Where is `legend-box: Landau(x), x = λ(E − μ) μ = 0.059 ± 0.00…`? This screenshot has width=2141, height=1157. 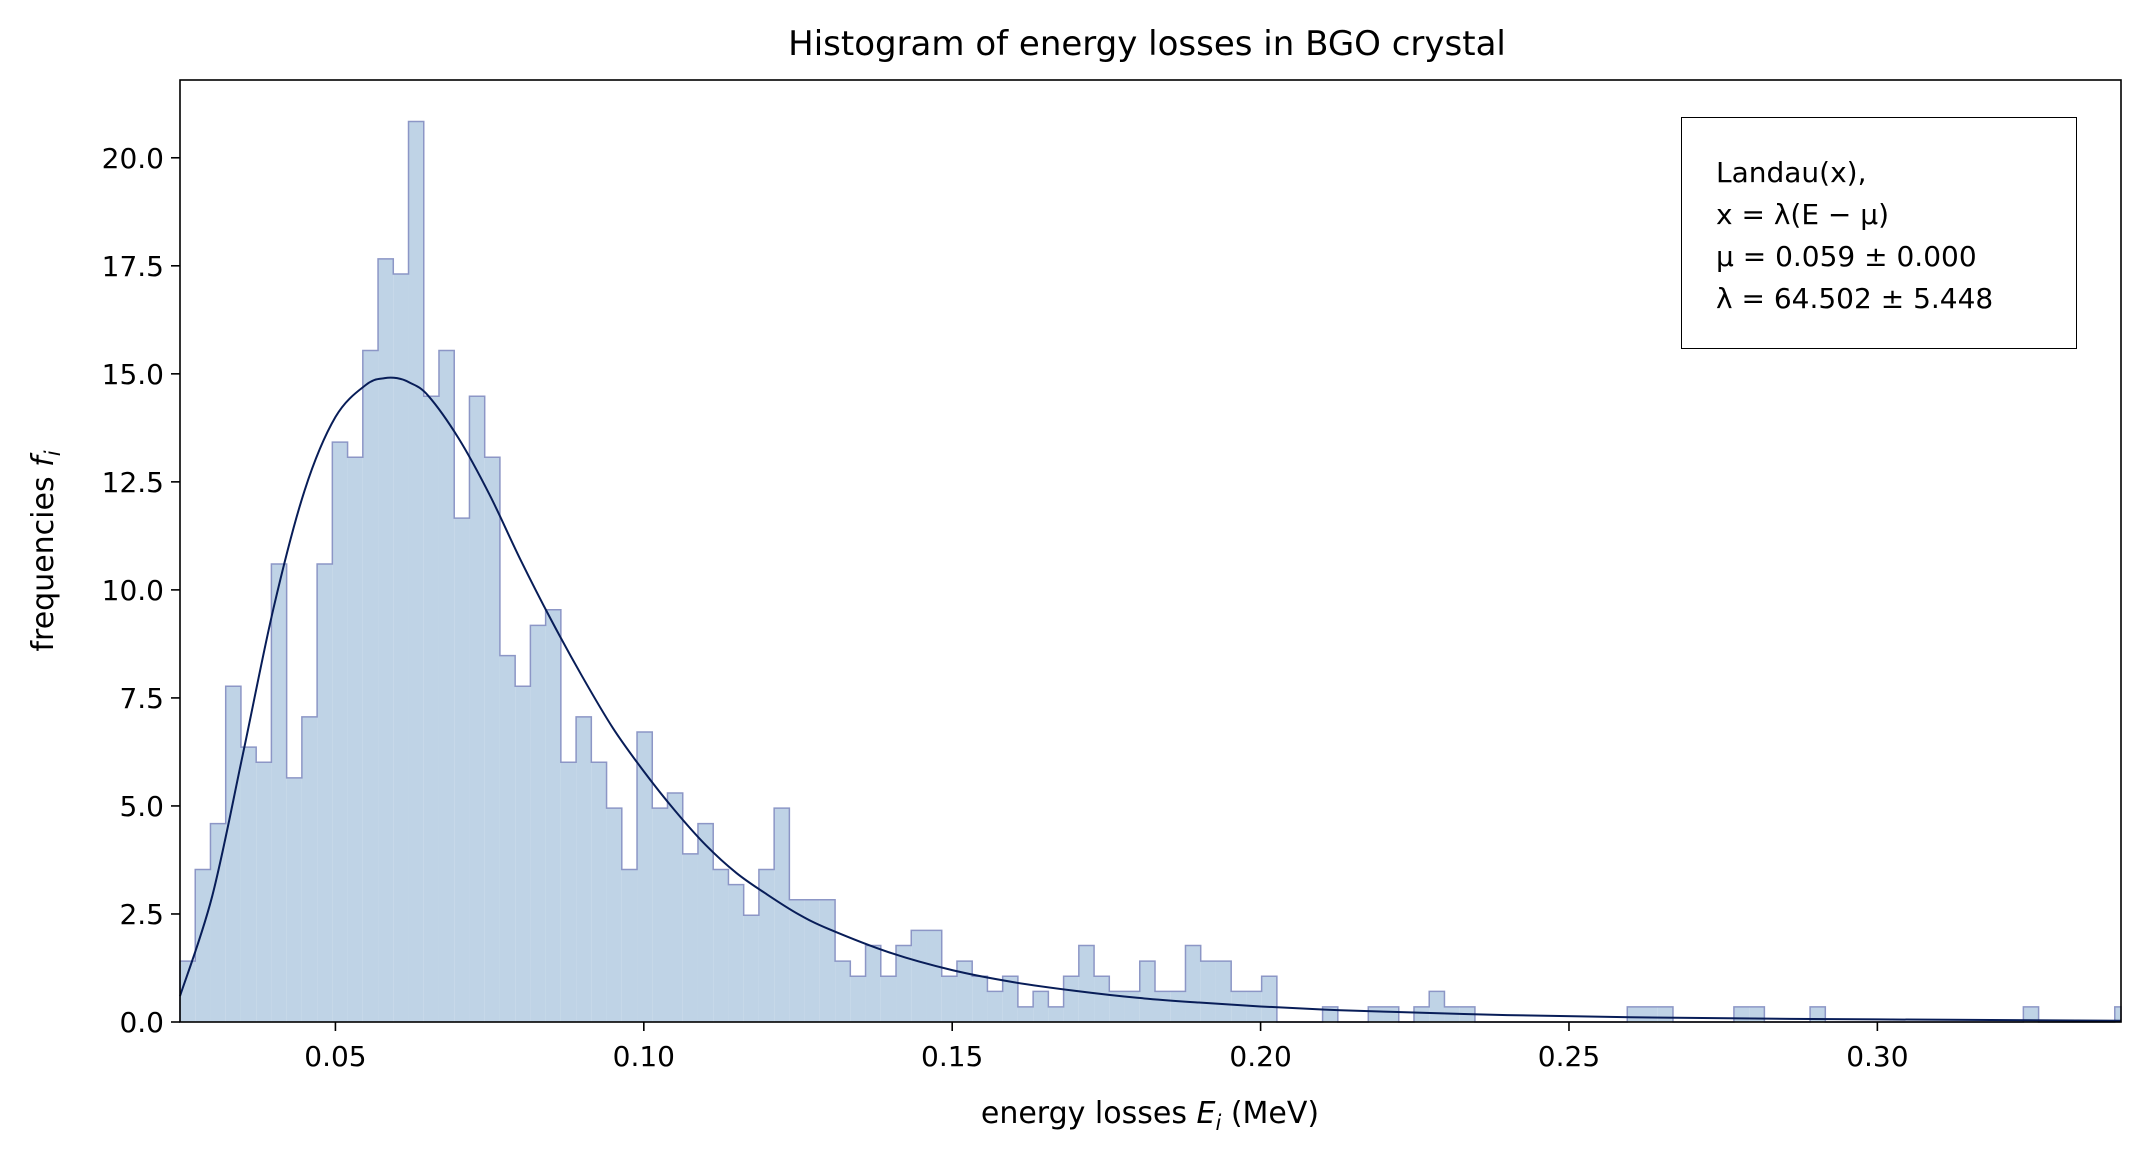 legend-box: Landau(x), x = λ(E − μ) μ = 0.059 ± 0.00… is located at coordinates (1879, 233).